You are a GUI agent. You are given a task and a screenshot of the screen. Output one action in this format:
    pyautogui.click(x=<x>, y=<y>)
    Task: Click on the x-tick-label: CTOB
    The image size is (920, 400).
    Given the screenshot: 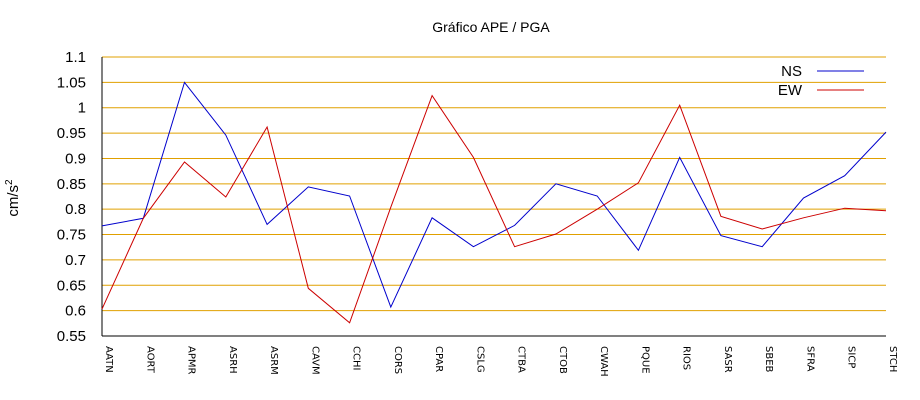 What is the action you would take?
    pyautogui.click(x=562, y=360)
    